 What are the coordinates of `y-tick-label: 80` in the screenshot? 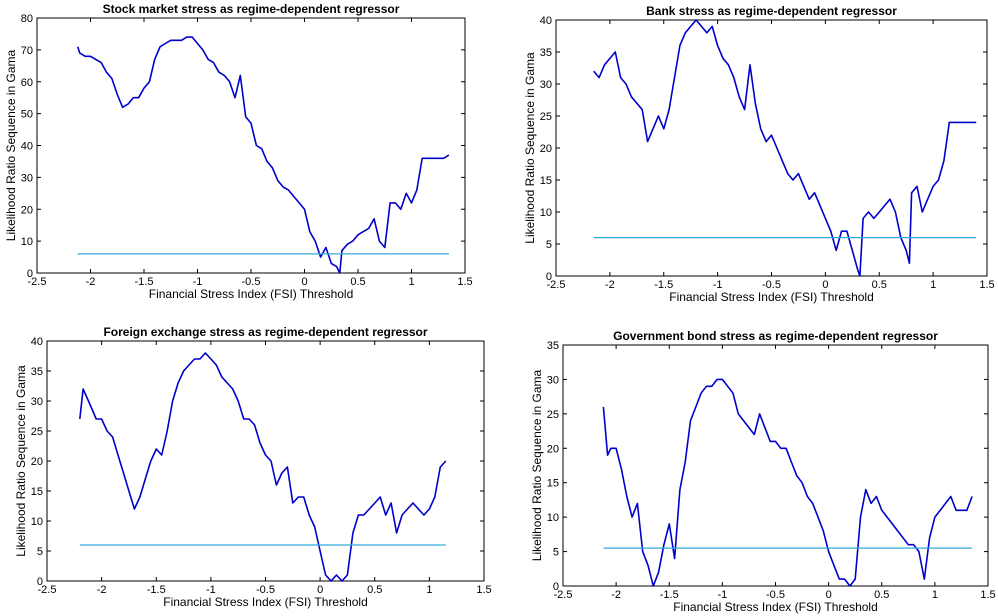 It's located at (27, 19).